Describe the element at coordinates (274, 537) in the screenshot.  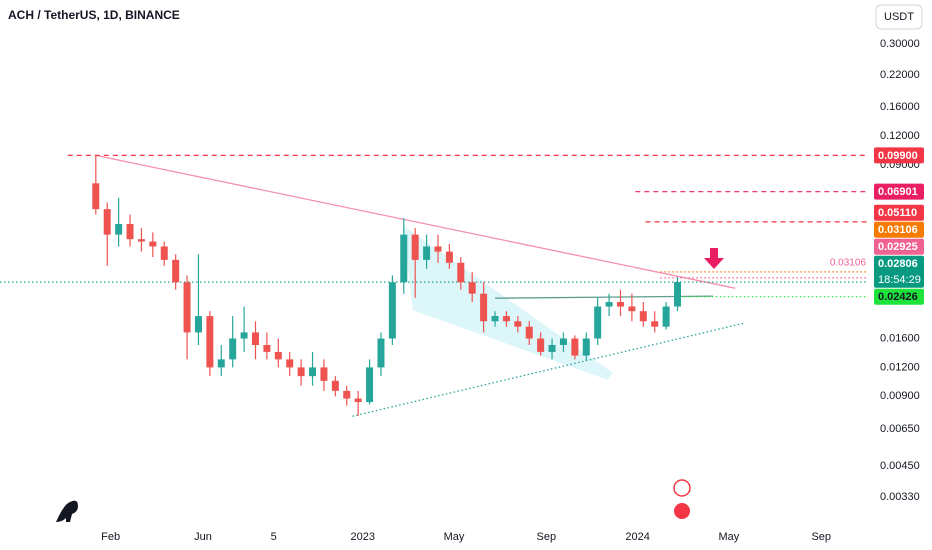
I see `x-tick-label: 5` at that location.